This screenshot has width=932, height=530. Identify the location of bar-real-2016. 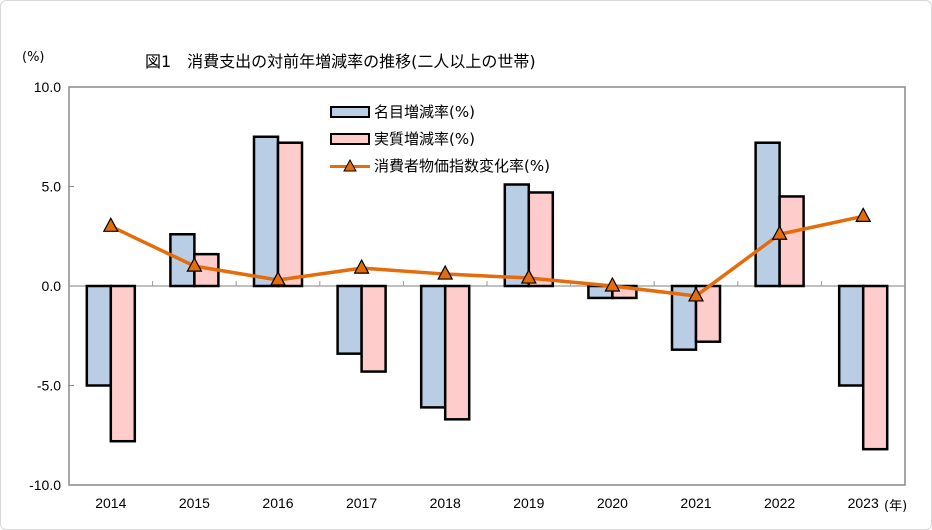
(290, 214).